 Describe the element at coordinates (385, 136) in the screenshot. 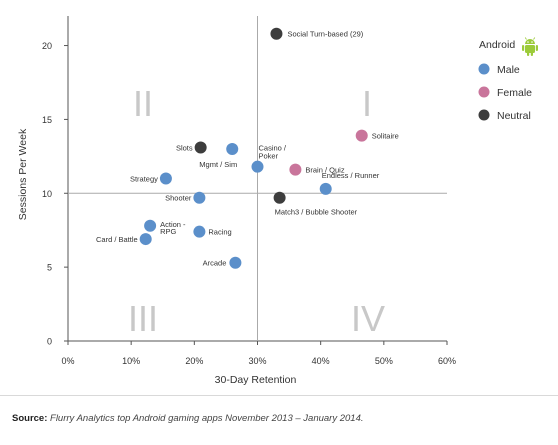

I see `data-point-label: Solitaire` at that location.